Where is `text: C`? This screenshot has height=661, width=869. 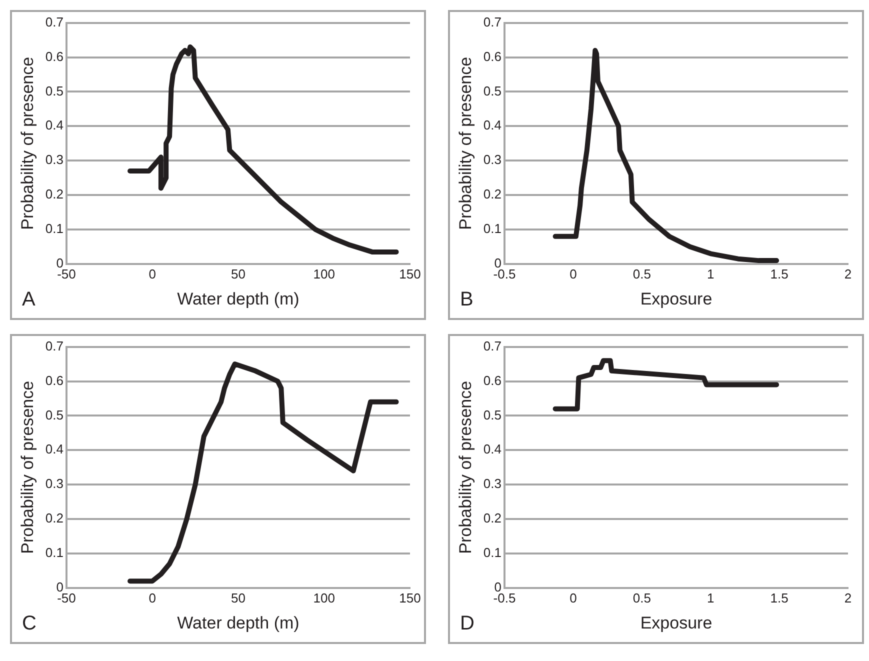
text: C is located at coordinates (29, 623).